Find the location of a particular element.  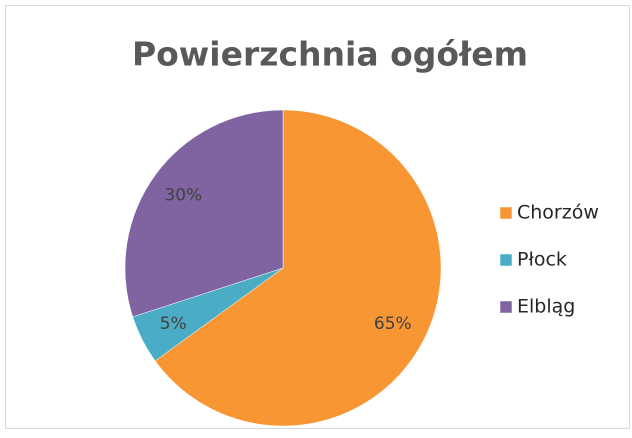

data-label: 5% is located at coordinates (173, 324).